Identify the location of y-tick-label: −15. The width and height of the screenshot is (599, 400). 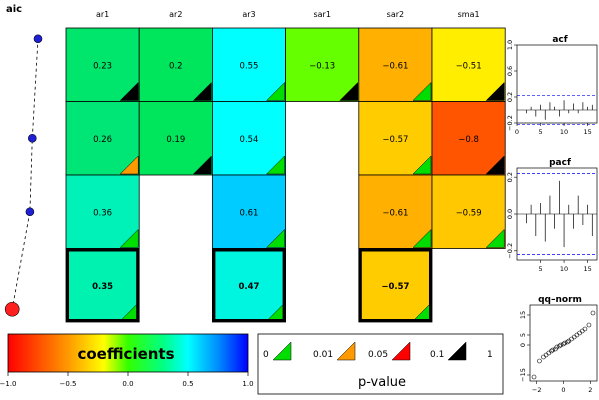
(523, 375).